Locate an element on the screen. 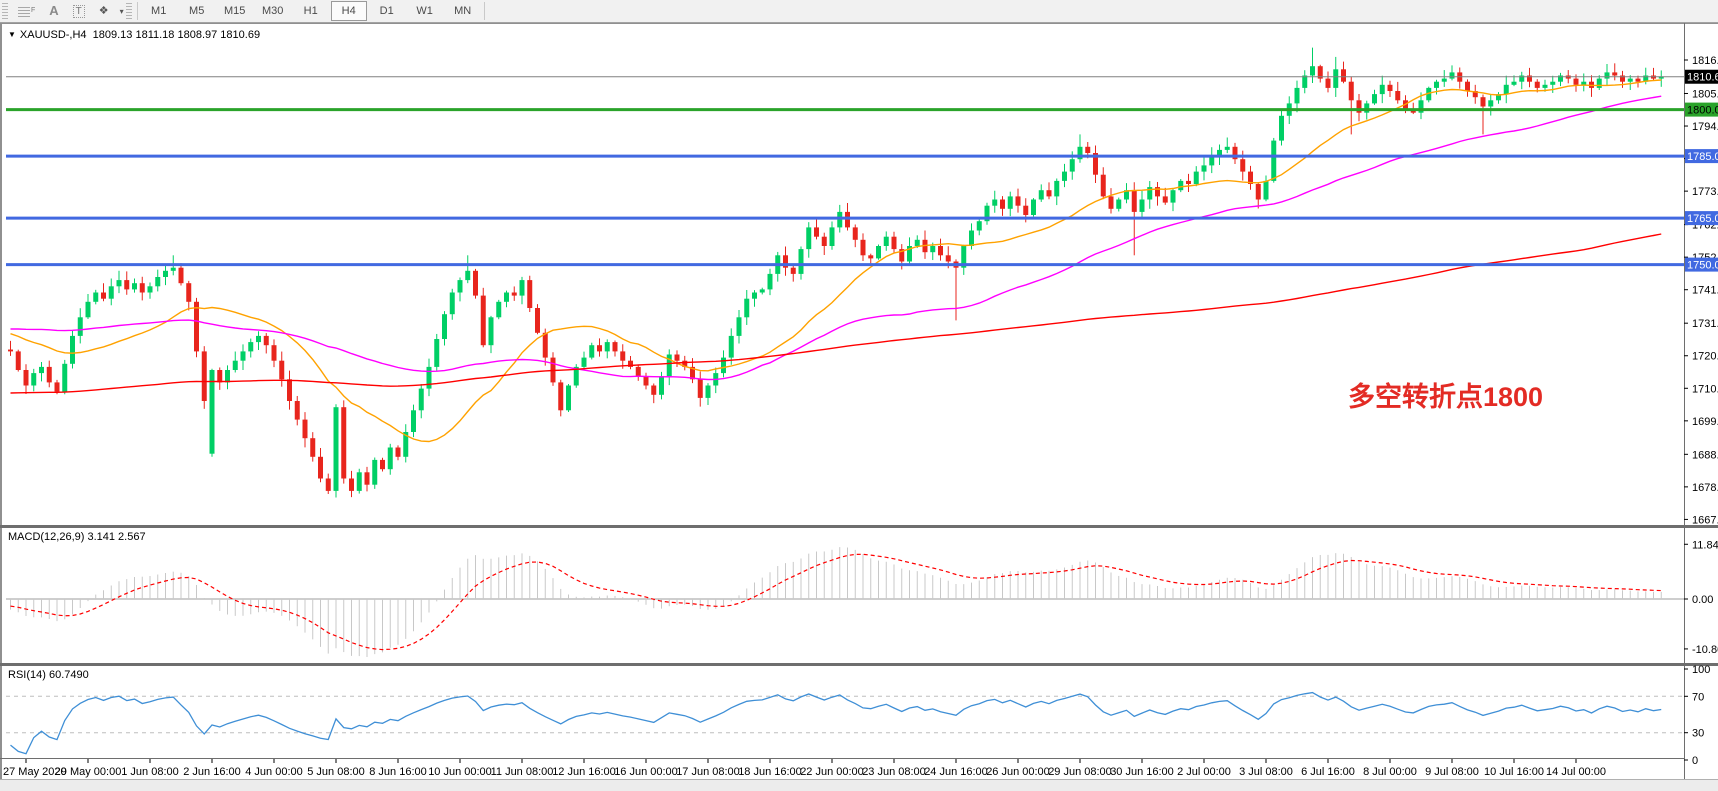 The width and height of the screenshot is (1718, 791). time-tick-label: 17 Jun 08:00 is located at coordinates (708, 772).